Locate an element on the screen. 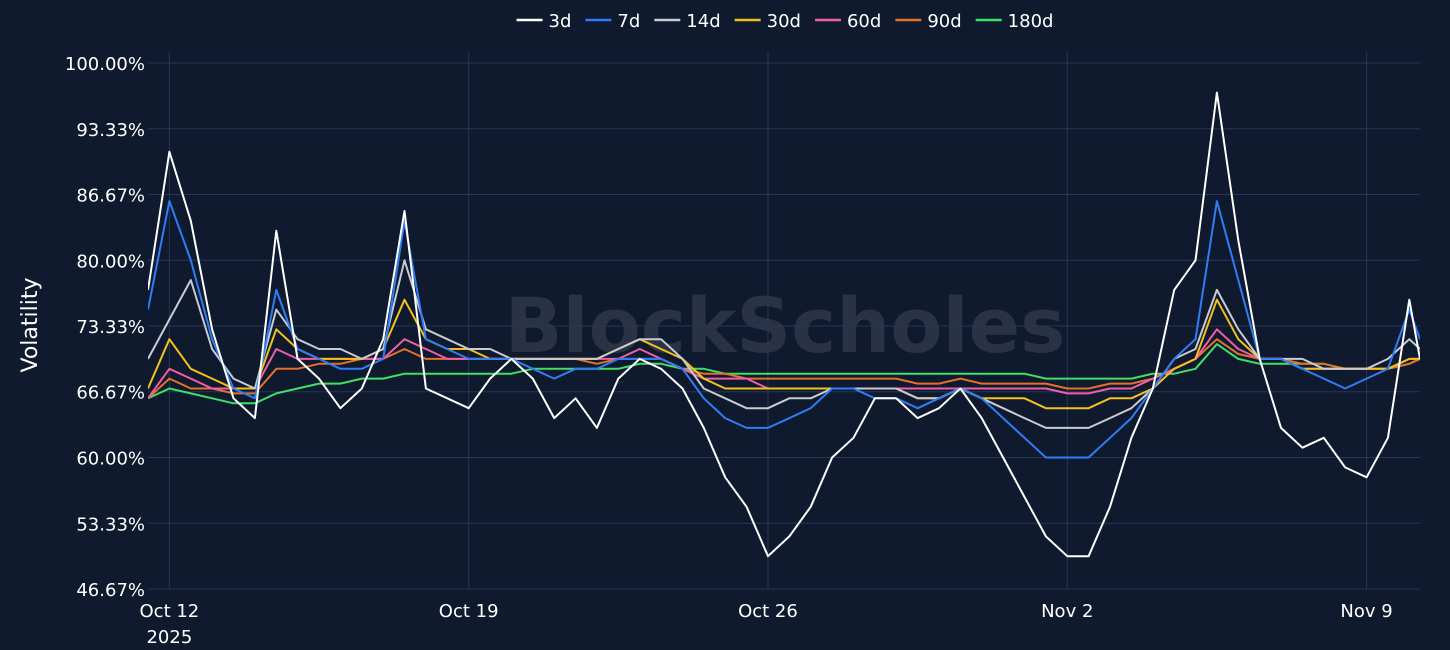 This screenshot has height=650, width=1450. y-tick-label: 53.33% is located at coordinates (110, 524).